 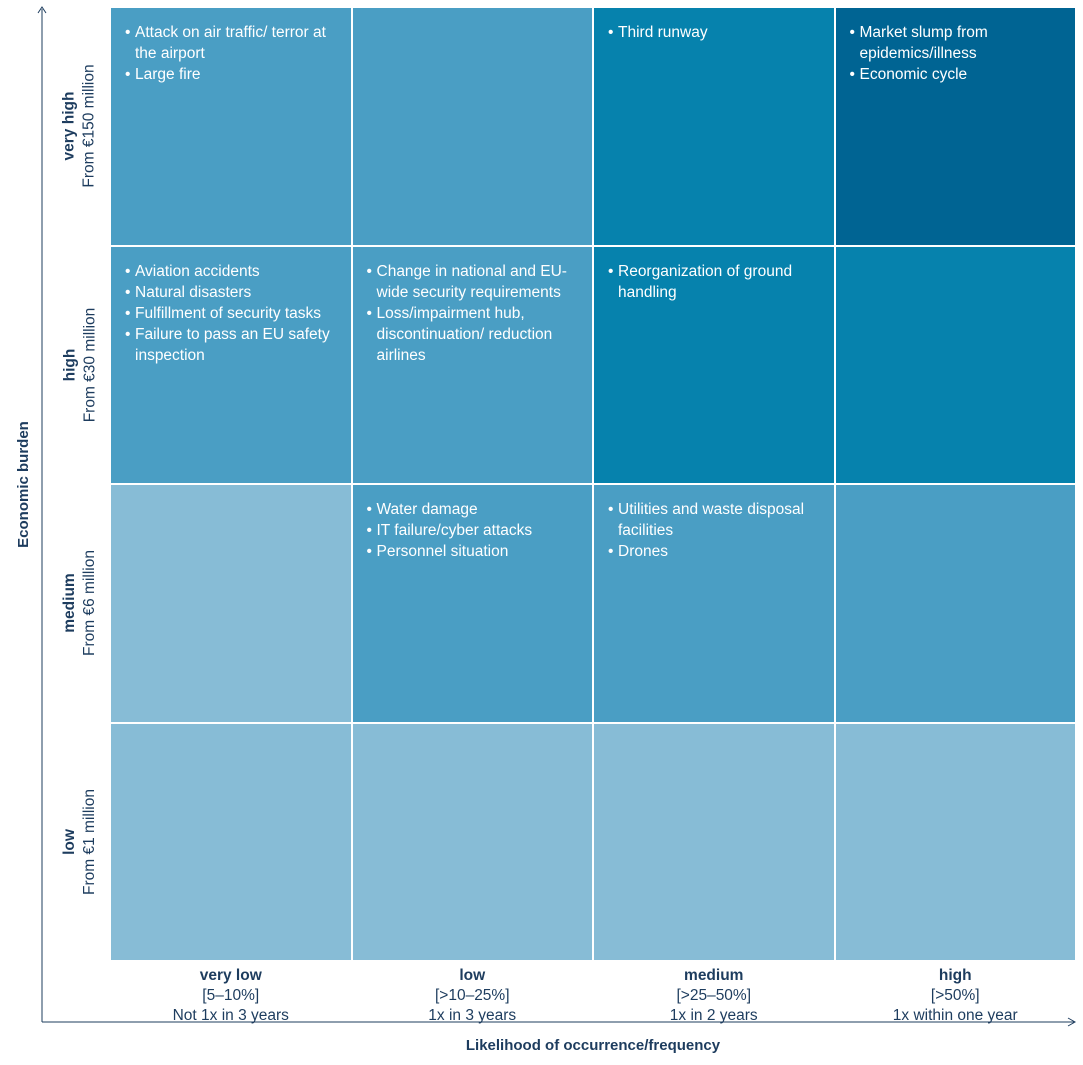 I want to click on row-label-text: very high From €150 million, so click(x=80, y=126).